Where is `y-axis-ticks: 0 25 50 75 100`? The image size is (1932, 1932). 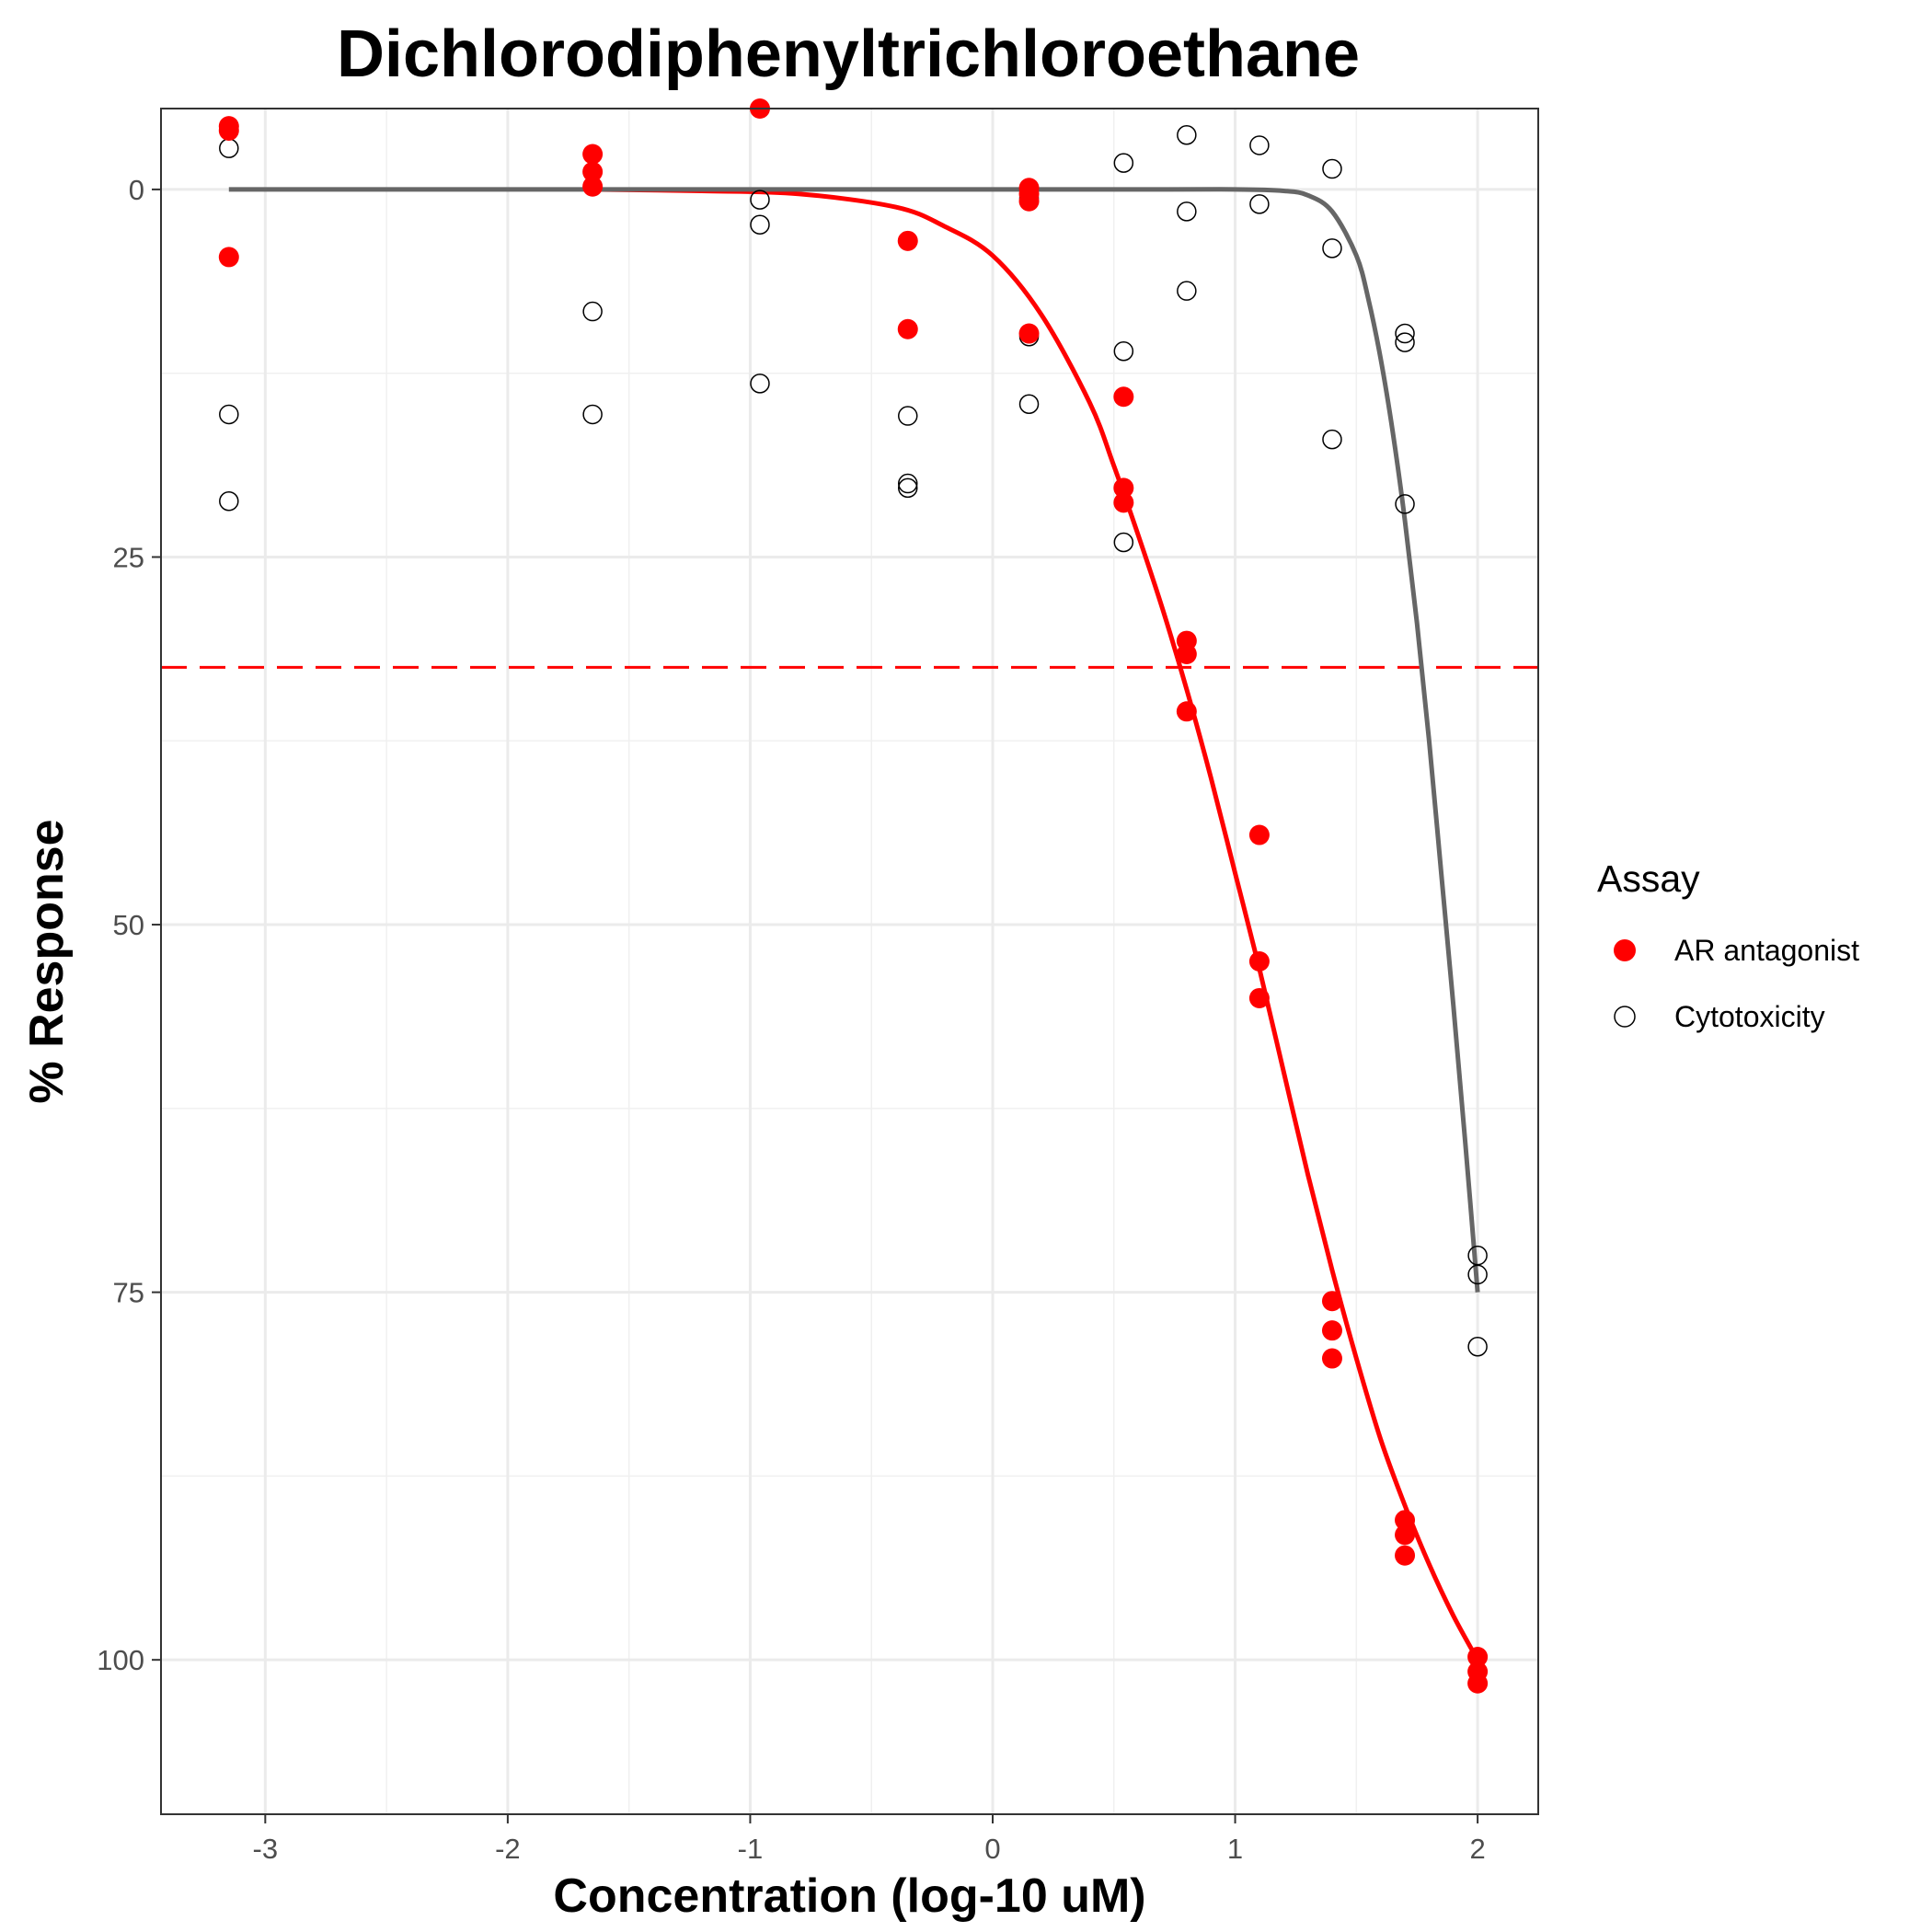
y-axis-ticks: 0 25 50 75 100 is located at coordinates (129, 925).